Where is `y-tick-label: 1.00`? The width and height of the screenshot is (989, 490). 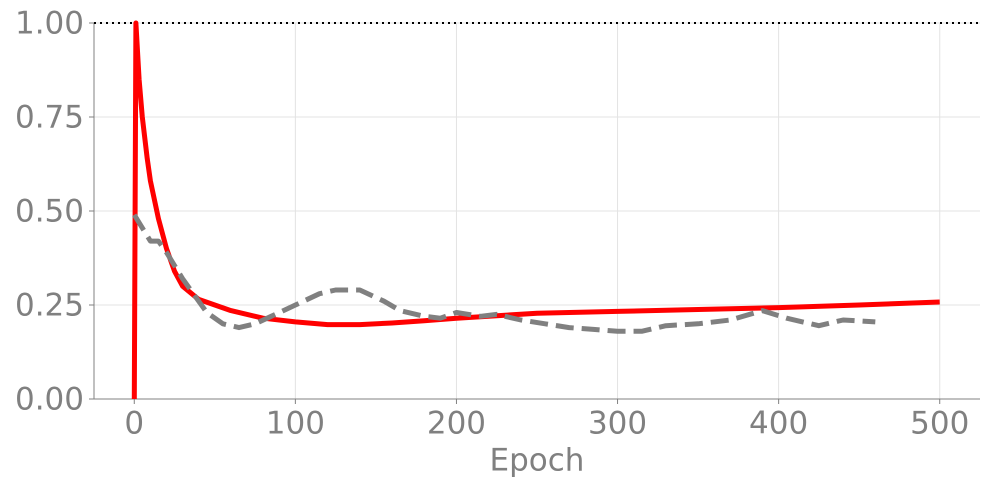
y-tick-label: 1.00 is located at coordinates (49, 24).